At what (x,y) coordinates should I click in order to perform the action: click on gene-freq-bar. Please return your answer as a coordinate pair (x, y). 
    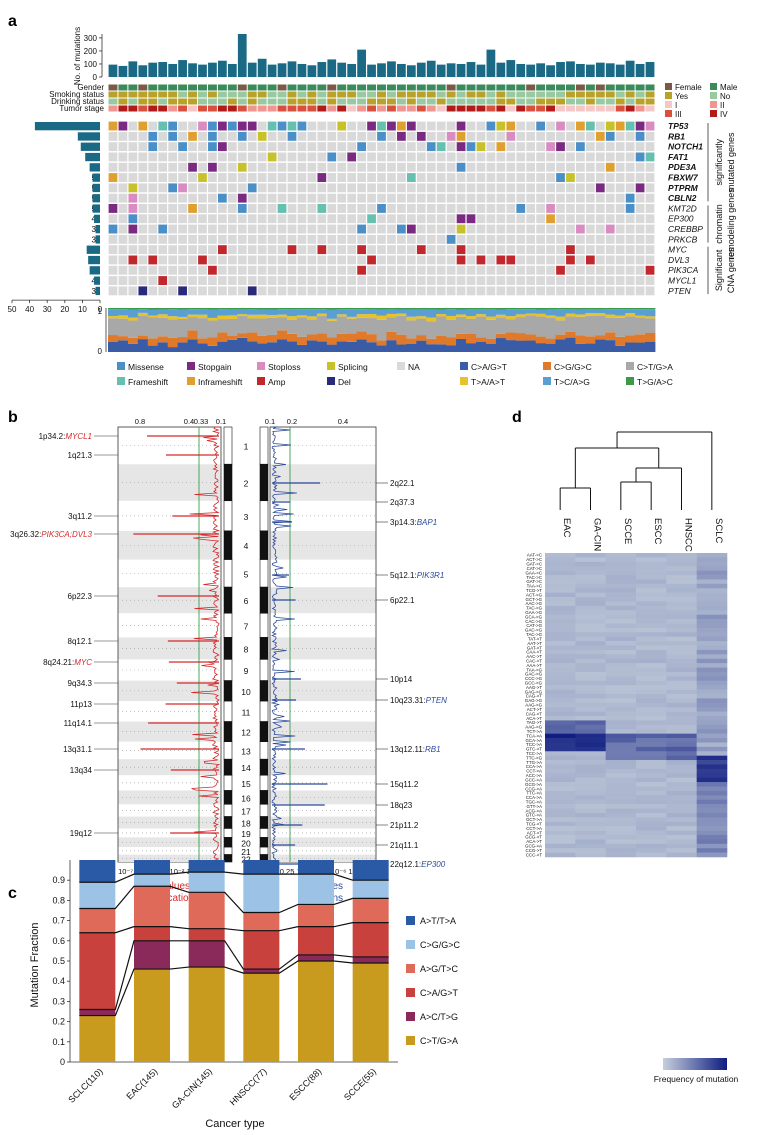
    Looking at the image, I should click on (90, 146).